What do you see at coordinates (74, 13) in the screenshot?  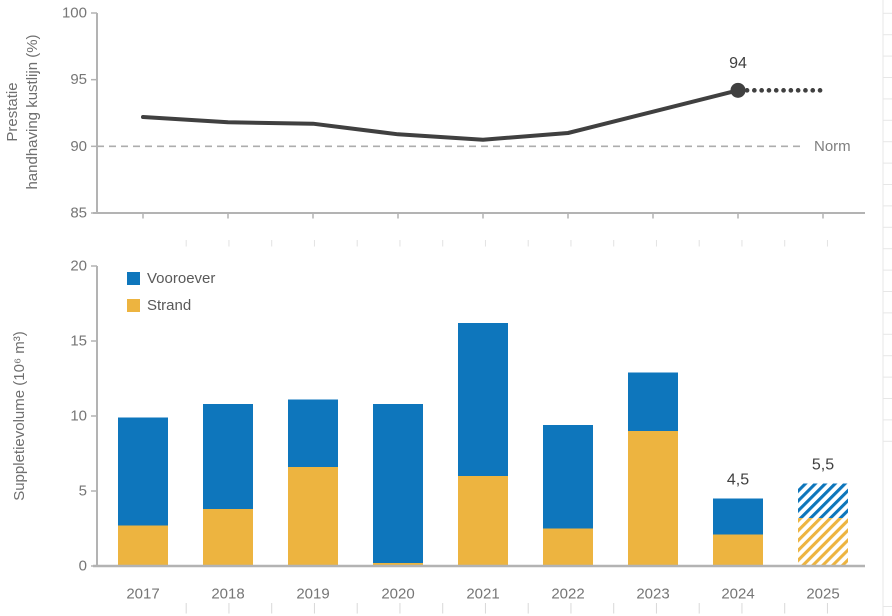 I see `y-tick-label: 100` at bounding box center [74, 13].